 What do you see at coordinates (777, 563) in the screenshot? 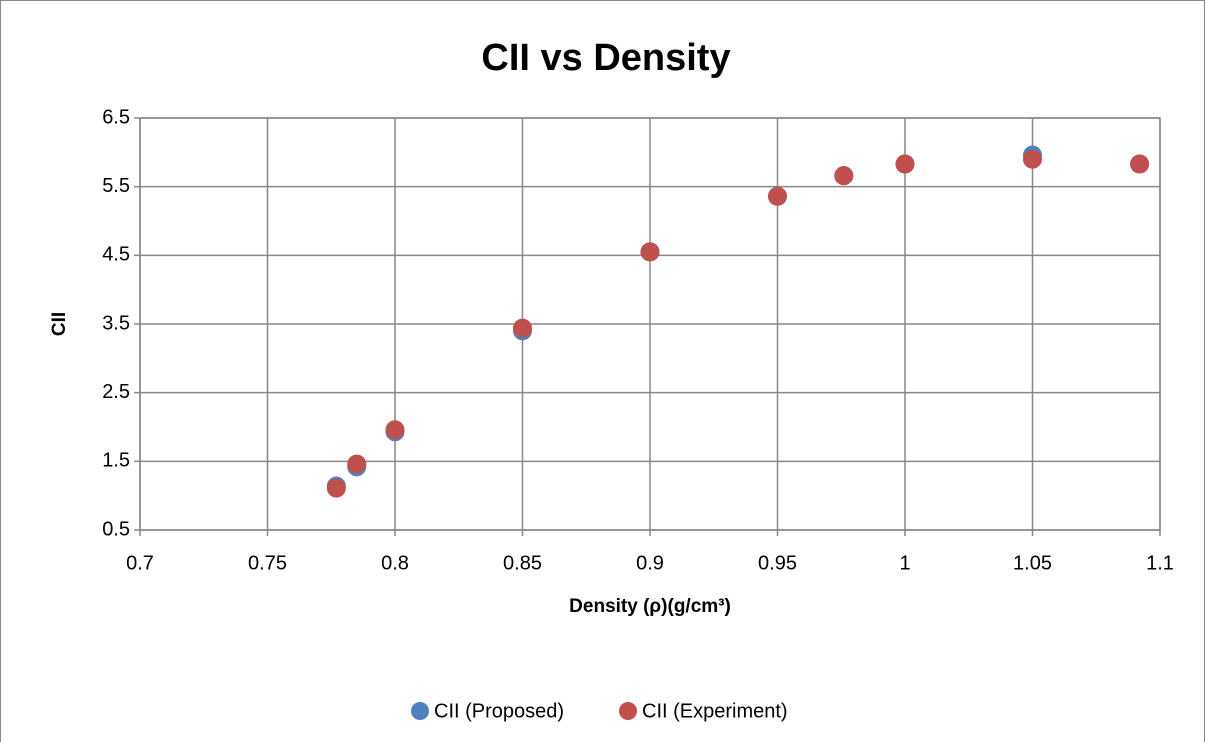
I see `x-tick-label: 0.95` at bounding box center [777, 563].